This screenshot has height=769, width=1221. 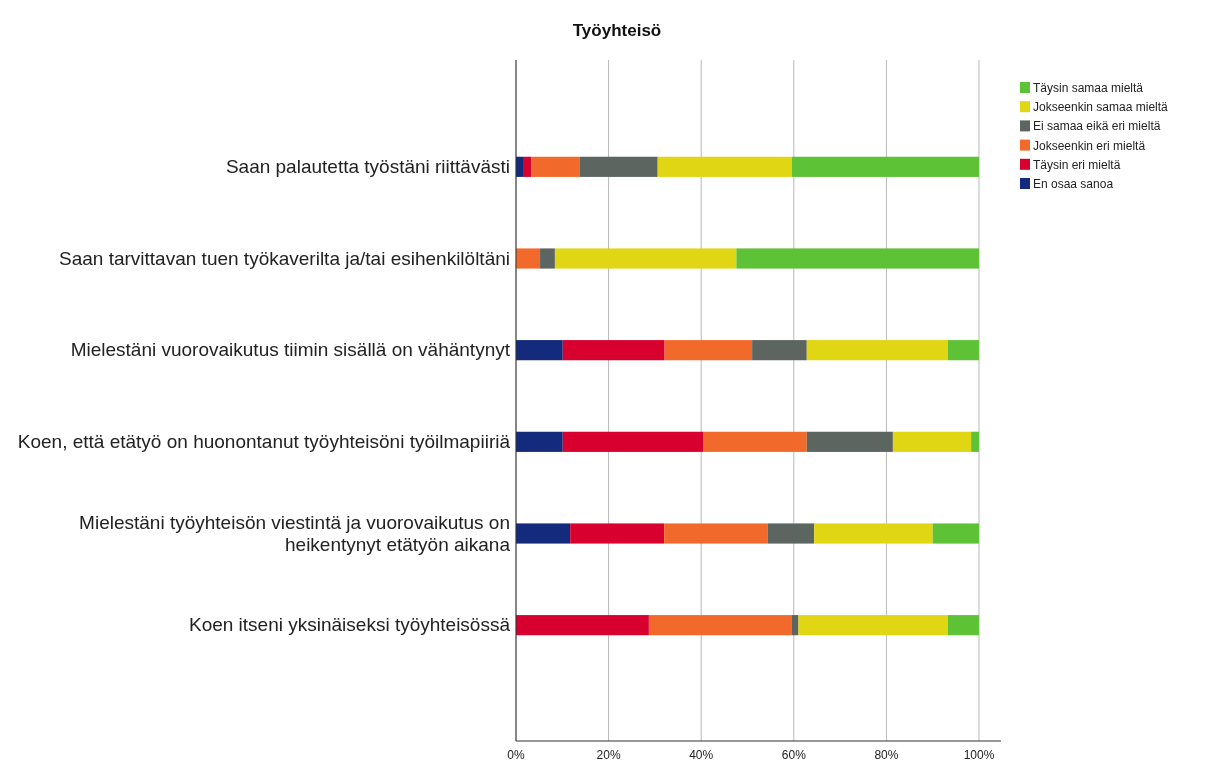 I want to click on x-tick-label: 0%, so click(x=516, y=755).